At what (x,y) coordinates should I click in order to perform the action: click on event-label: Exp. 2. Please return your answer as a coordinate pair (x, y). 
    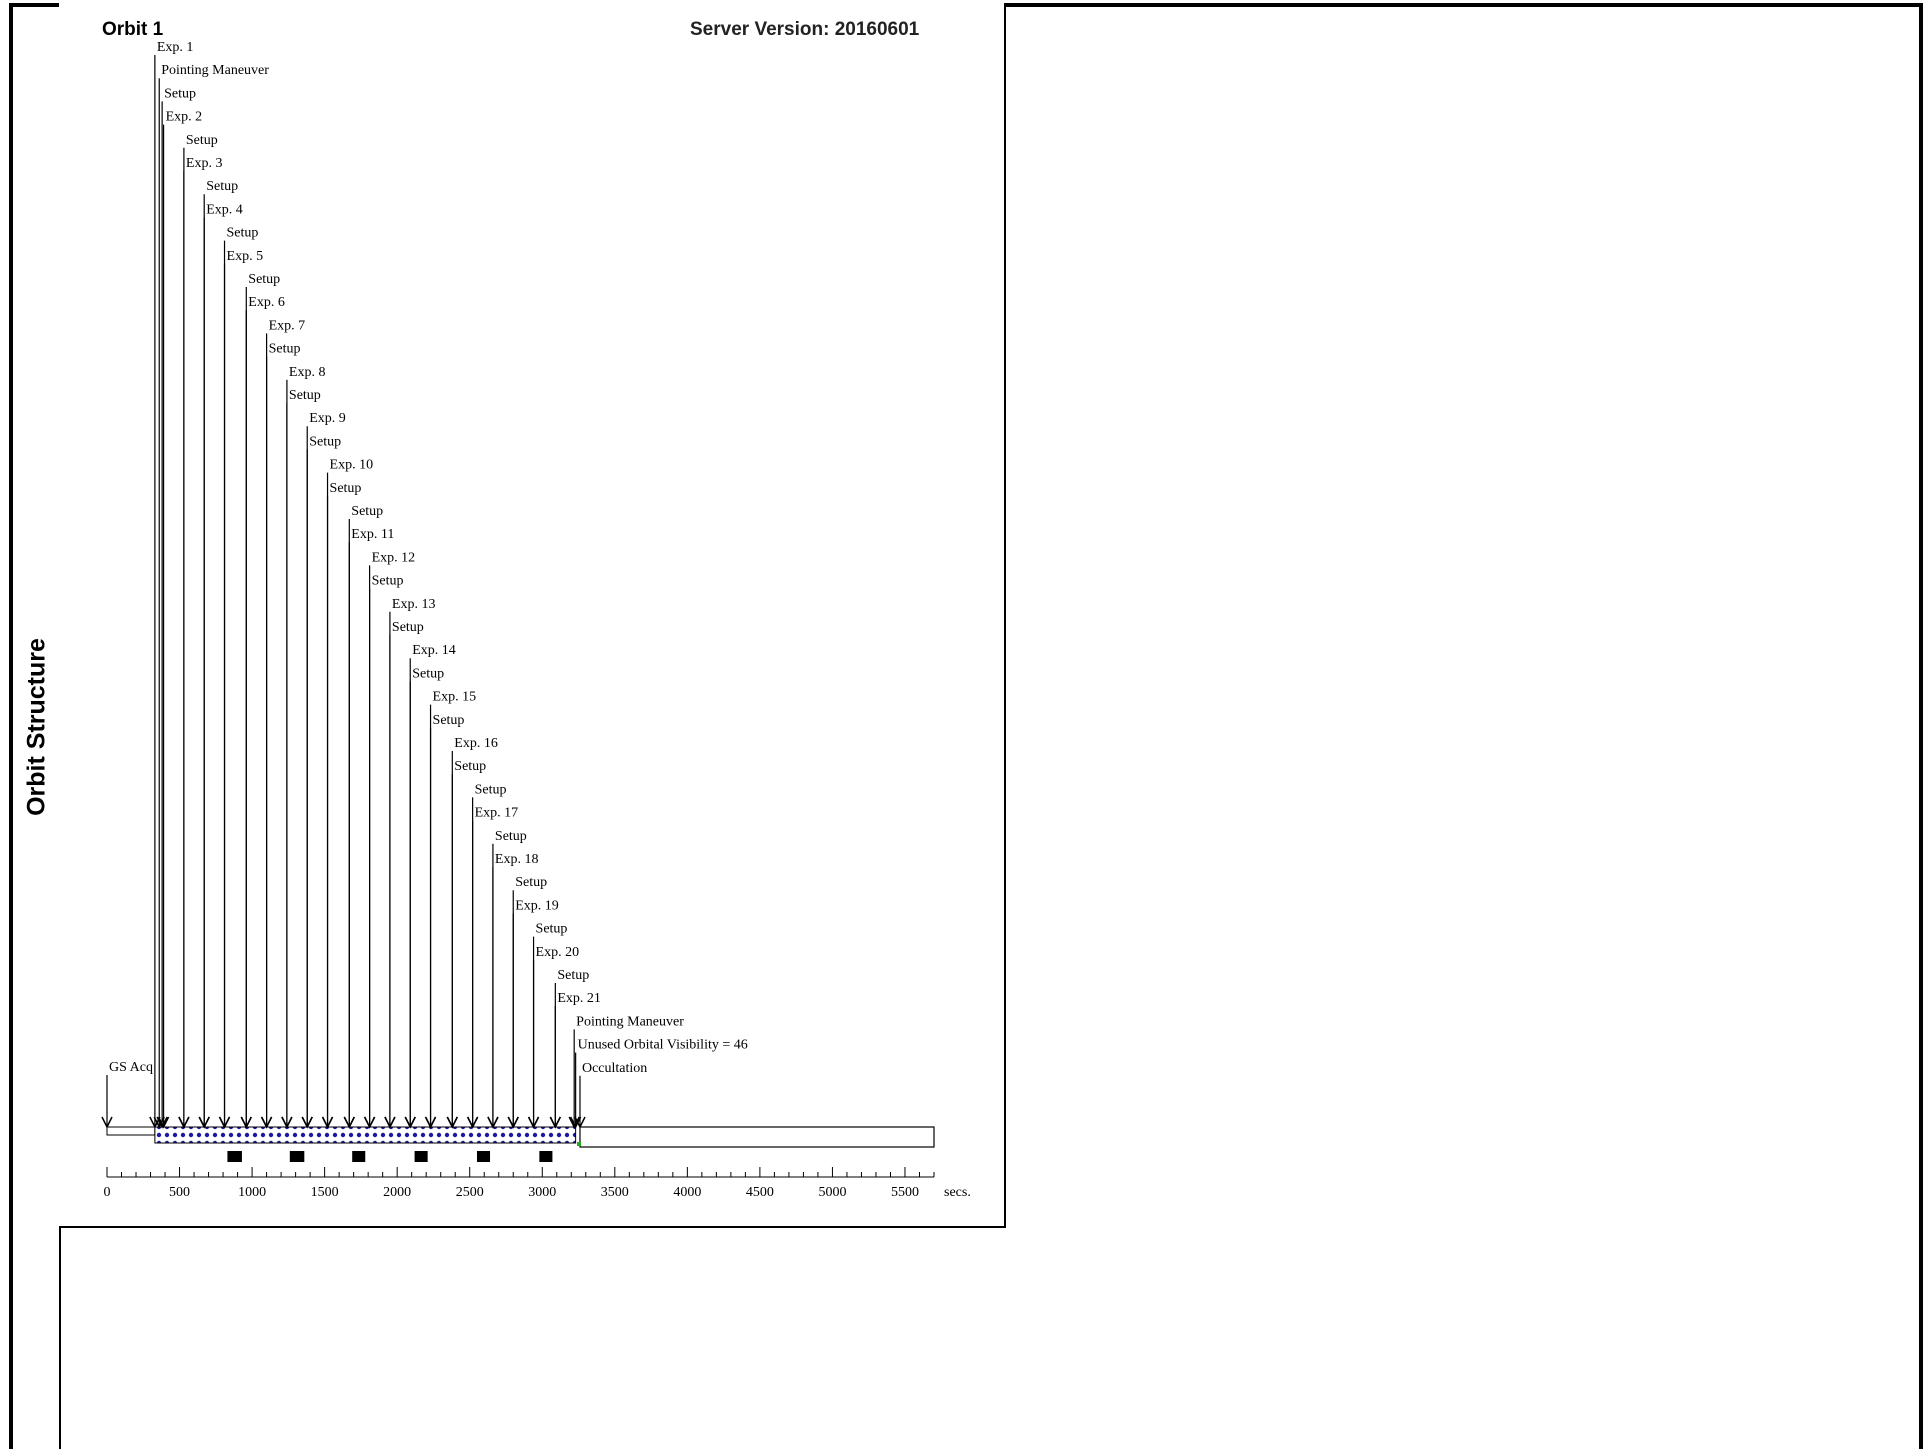
    Looking at the image, I should click on (184, 117).